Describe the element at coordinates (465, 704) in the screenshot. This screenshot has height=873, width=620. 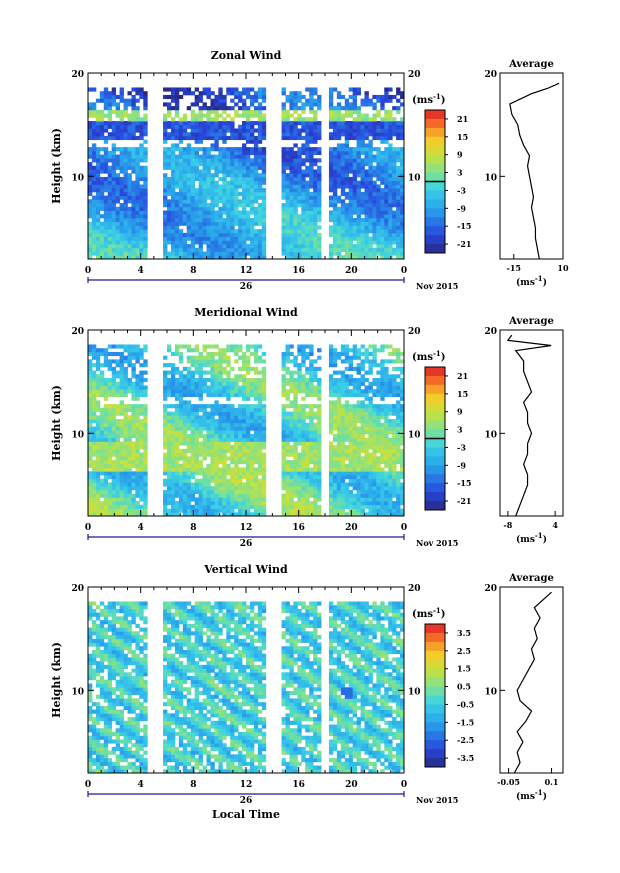
I see `colorbar-tick-label: -0.5` at that location.